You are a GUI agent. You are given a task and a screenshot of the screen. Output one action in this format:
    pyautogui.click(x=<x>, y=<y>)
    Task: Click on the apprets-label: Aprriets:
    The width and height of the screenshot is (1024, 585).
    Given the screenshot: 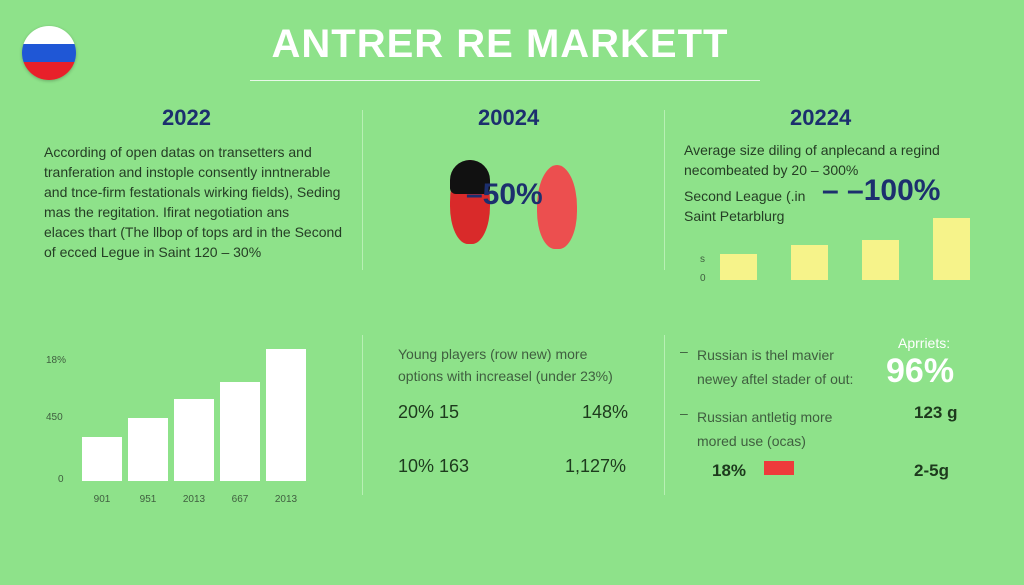 What is the action you would take?
    pyautogui.click(x=924, y=343)
    